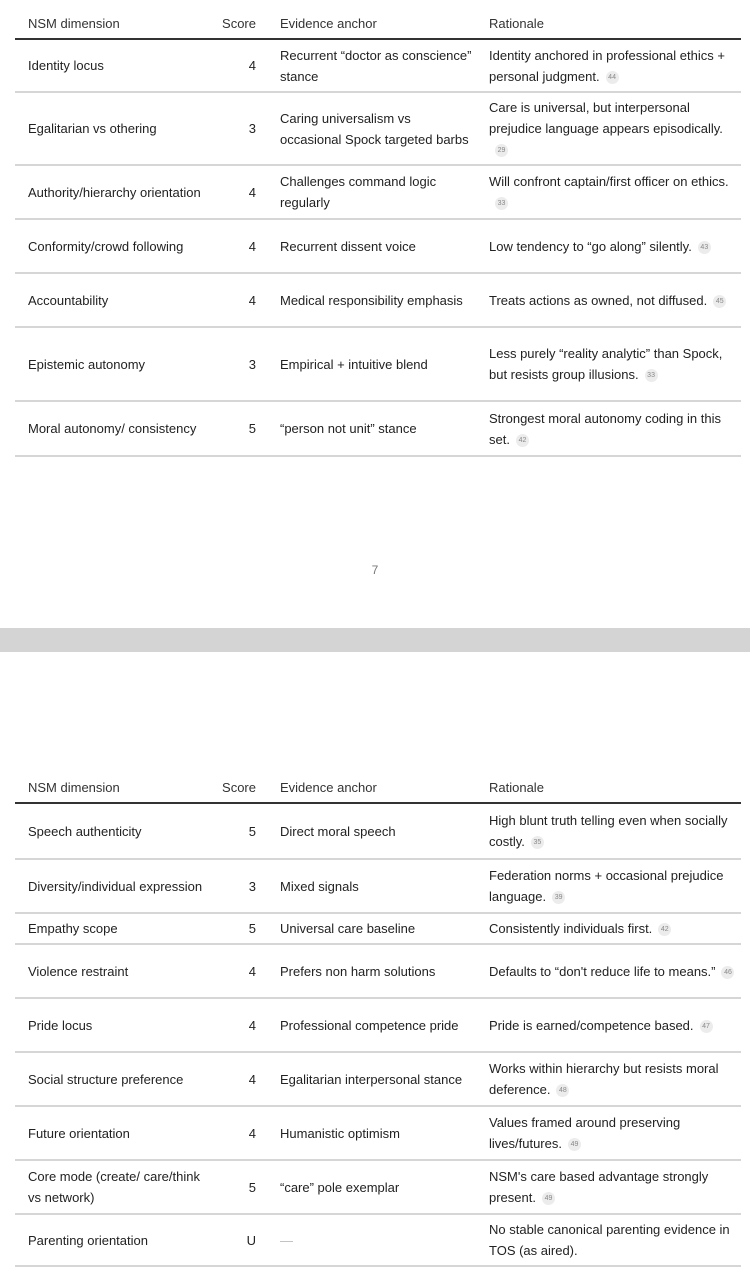  What do you see at coordinates (73, 928) in the screenshot?
I see `dimension-cell: Empathy scope` at bounding box center [73, 928].